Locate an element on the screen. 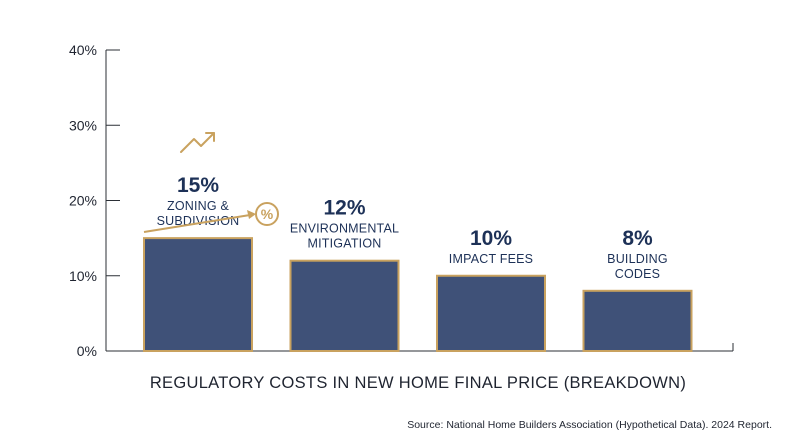 The height and width of the screenshot is (447, 800). value-label: 10% is located at coordinates (491, 238).